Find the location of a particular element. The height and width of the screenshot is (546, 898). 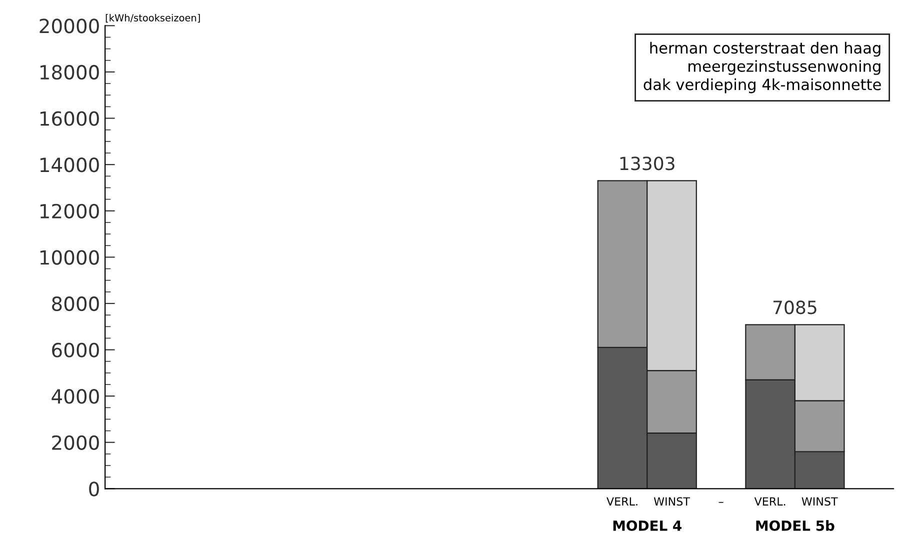

text: MODEL 5b is located at coordinates (795, 525).